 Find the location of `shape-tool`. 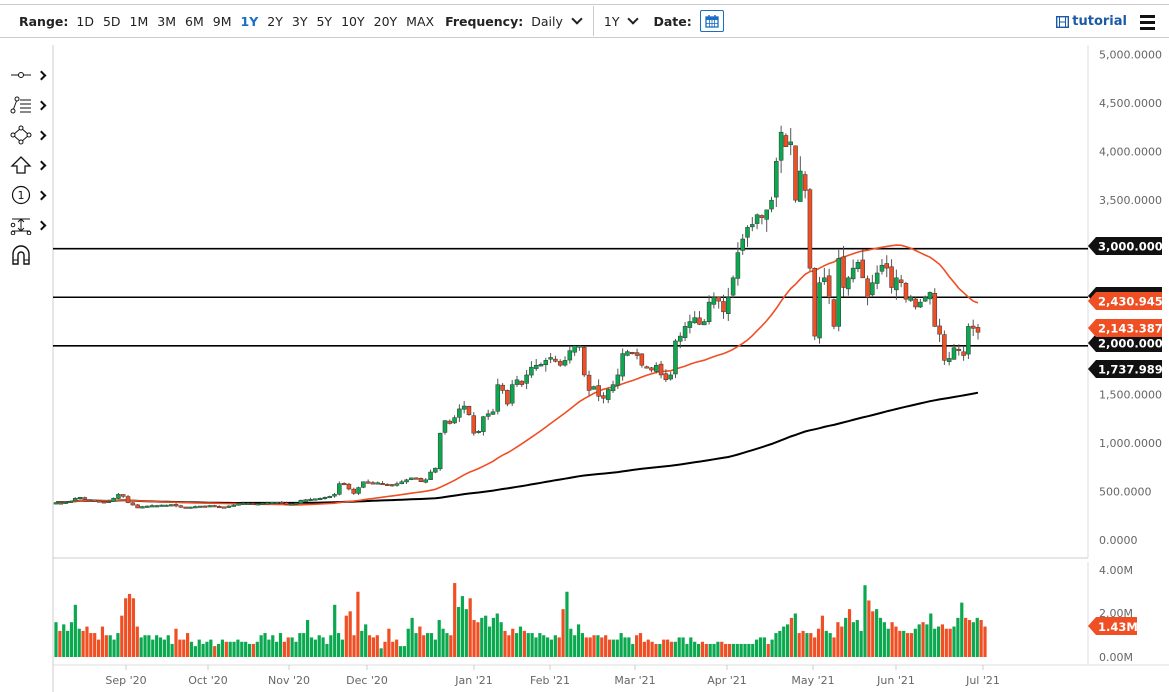

shape-tool is located at coordinates (31, 135).